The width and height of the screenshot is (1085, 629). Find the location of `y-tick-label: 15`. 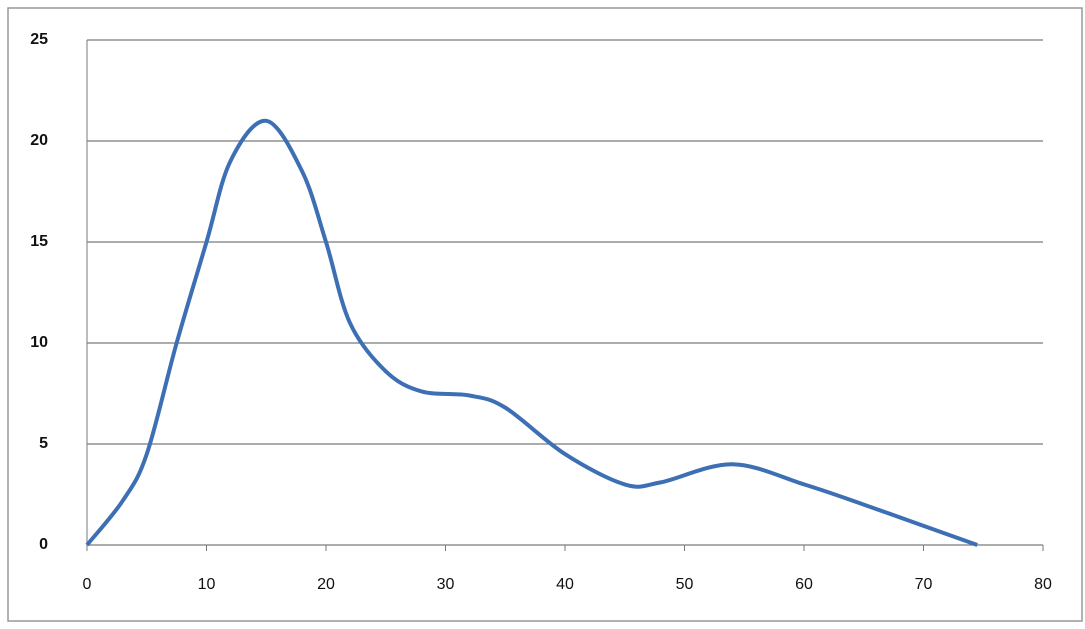

y-tick-label: 15 is located at coordinates (39, 241).